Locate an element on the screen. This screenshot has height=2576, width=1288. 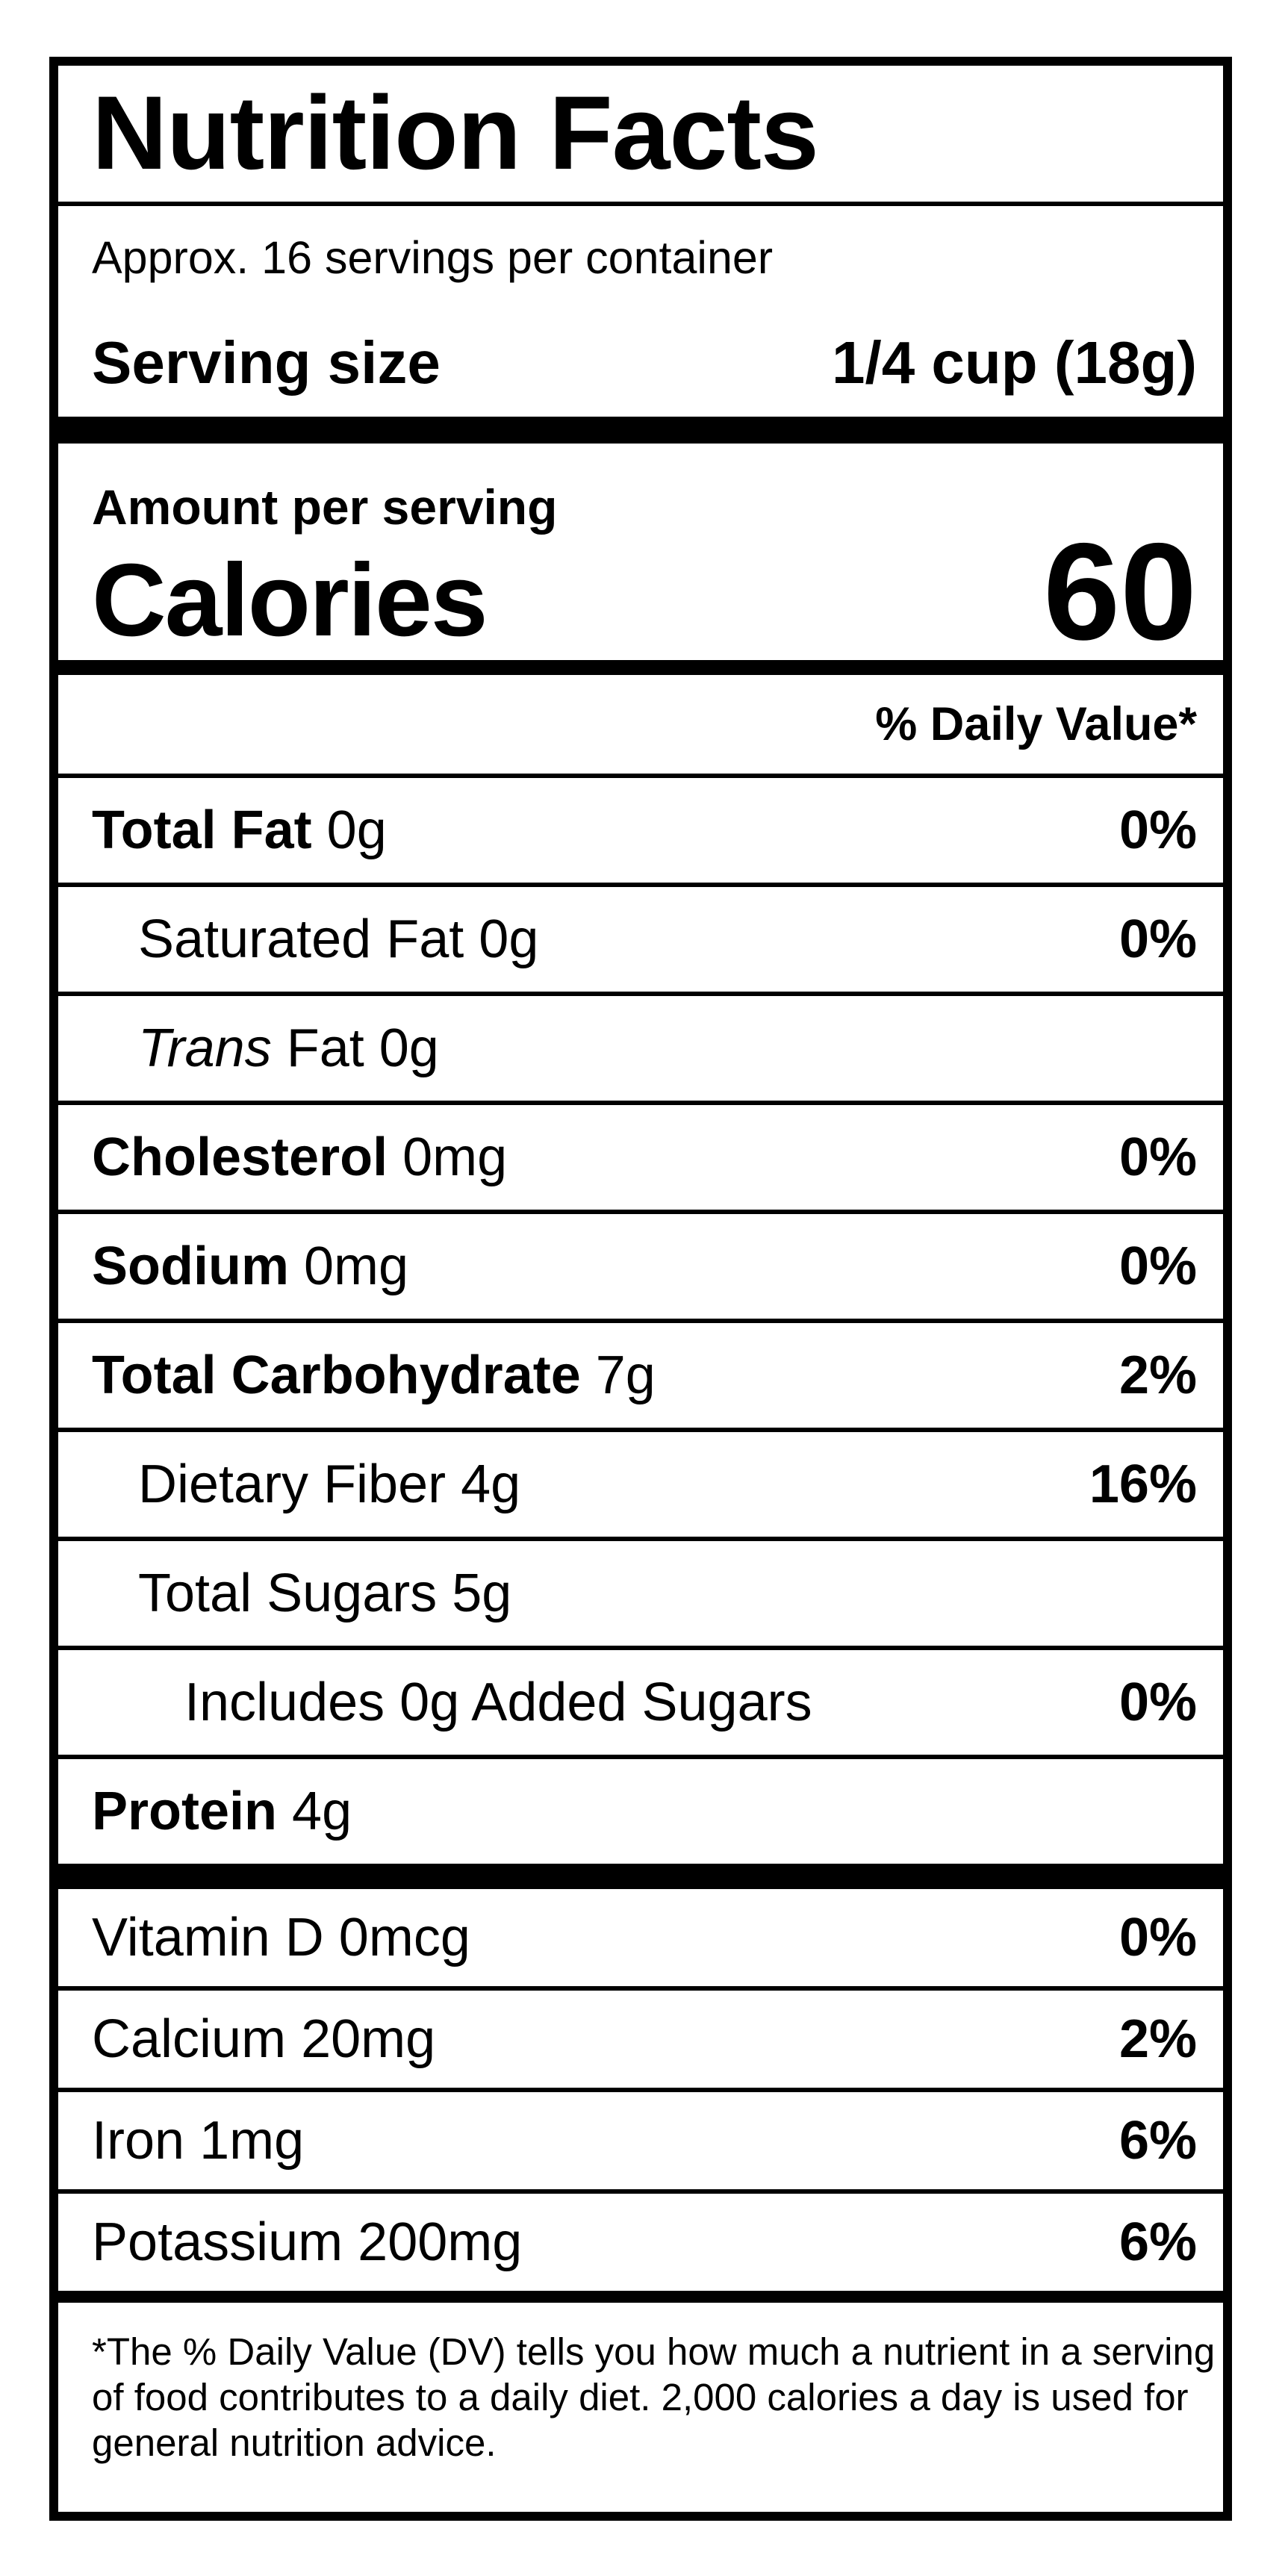
row-added-sugars: Includes 0g Added Sugars 0% is located at coordinates (640, 1702).